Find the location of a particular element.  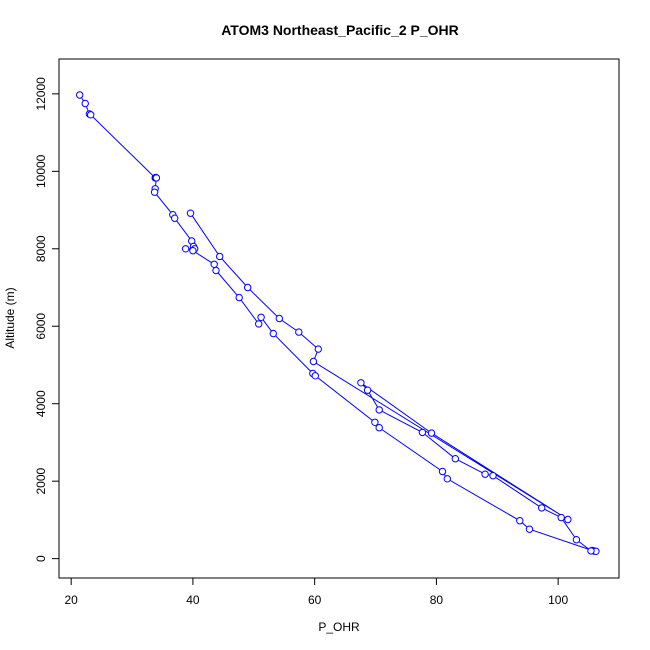

x-axis-label: P_OHR is located at coordinates (339, 627).